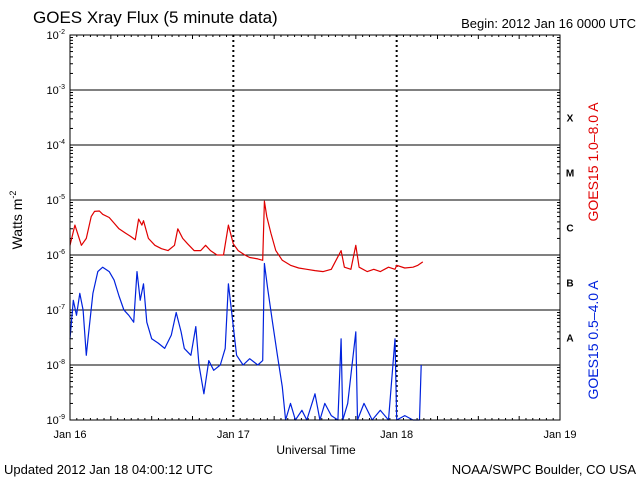  What do you see at coordinates (544, 469) in the screenshot?
I see `credit-label: NOAA/SWPC Boulder, CO USA` at bounding box center [544, 469].